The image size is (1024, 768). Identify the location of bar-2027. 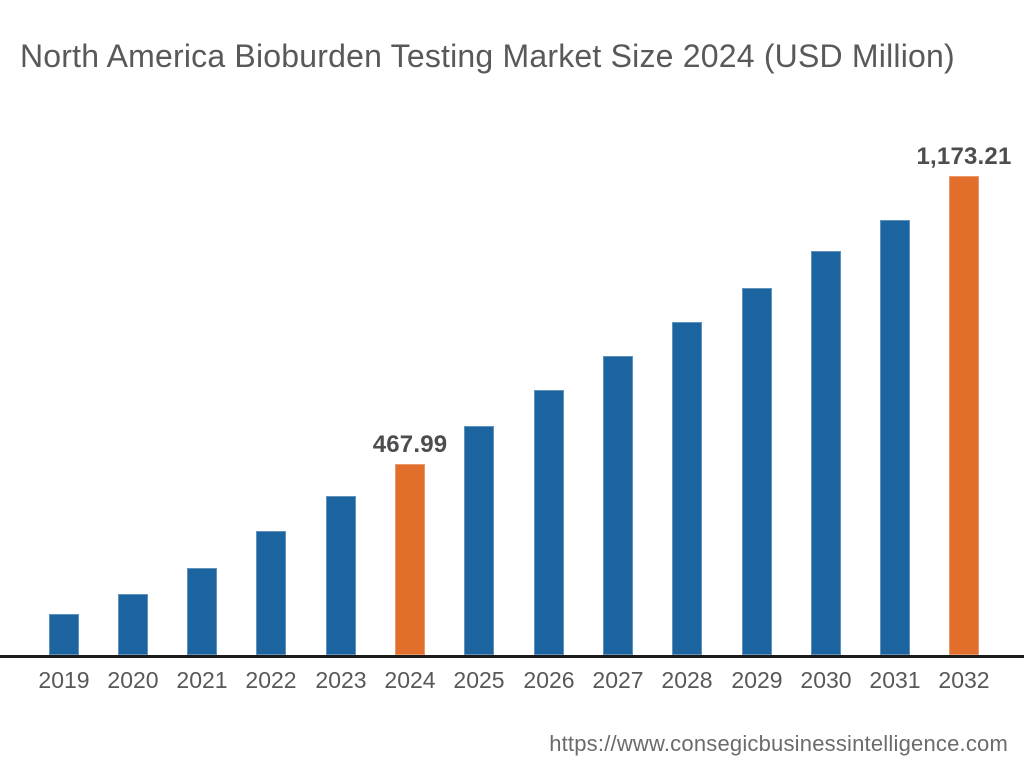
(618, 505).